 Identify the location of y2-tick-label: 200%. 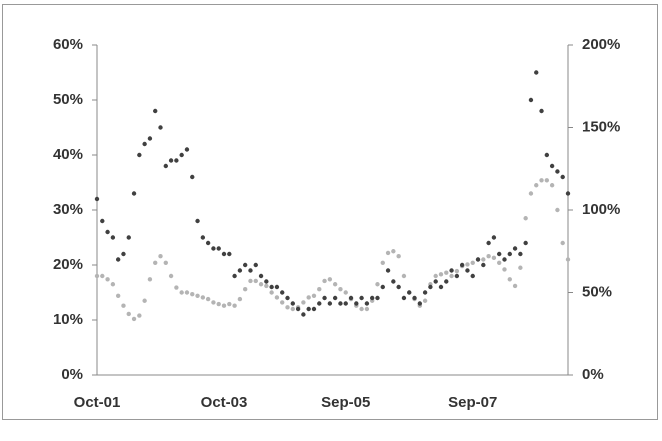
(601, 44).